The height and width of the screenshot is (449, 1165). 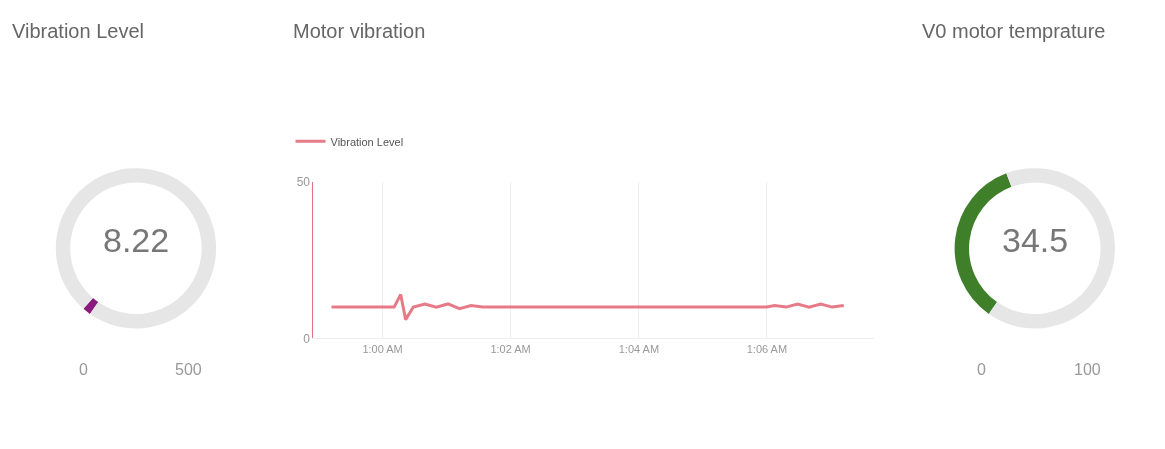 I want to click on text: 100, so click(x=1087, y=369).